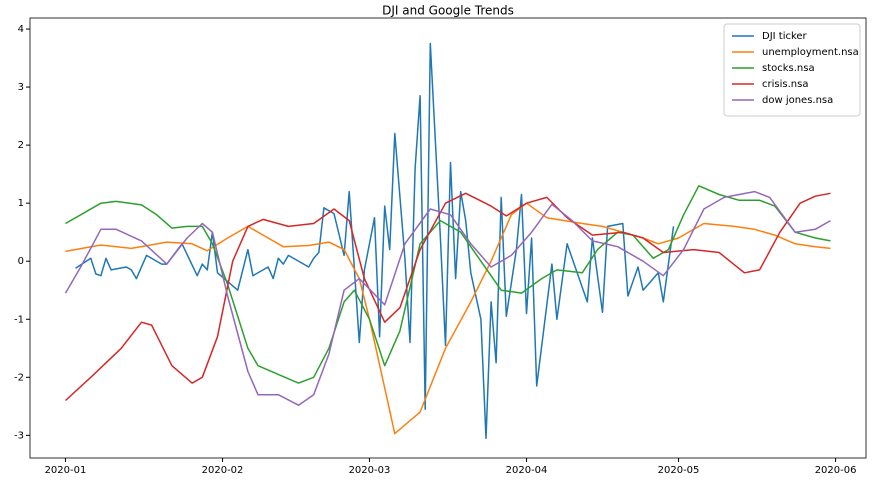 This screenshot has height=482, width=873. What do you see at coordinates (679, 470) in the screenshot?
I see `x-tick-label: 2020-05` at bounding box center [679, 470].